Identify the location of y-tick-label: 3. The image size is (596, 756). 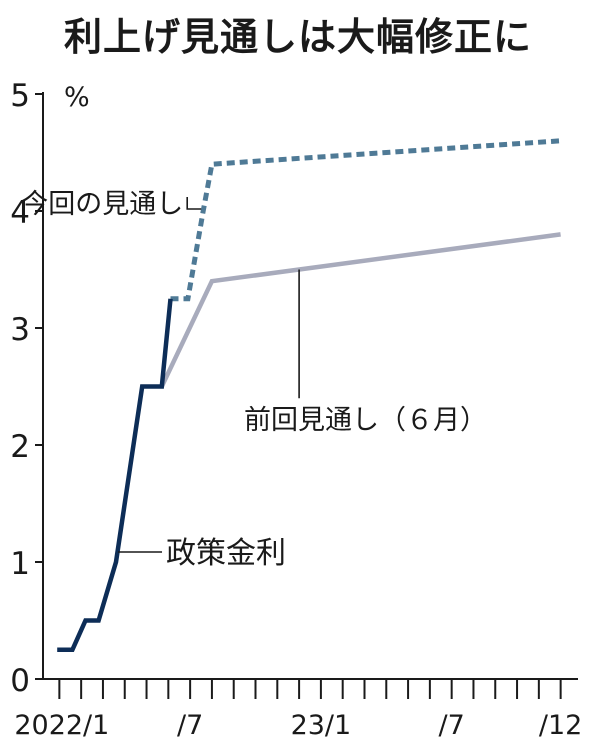
(20, 330).